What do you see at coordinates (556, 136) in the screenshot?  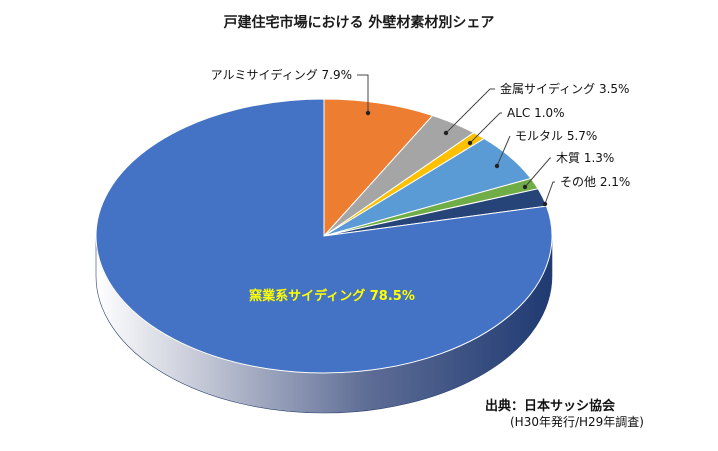 I see `slice-label-3: モルタル 5.7%` at bounding box center [556, 136].